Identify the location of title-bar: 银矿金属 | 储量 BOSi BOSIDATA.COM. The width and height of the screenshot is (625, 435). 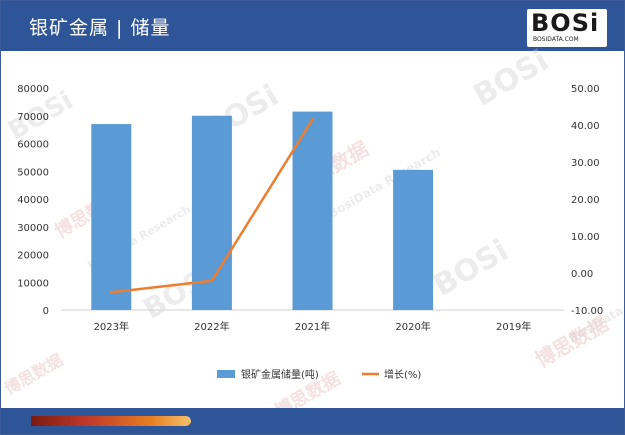
(312, 26).